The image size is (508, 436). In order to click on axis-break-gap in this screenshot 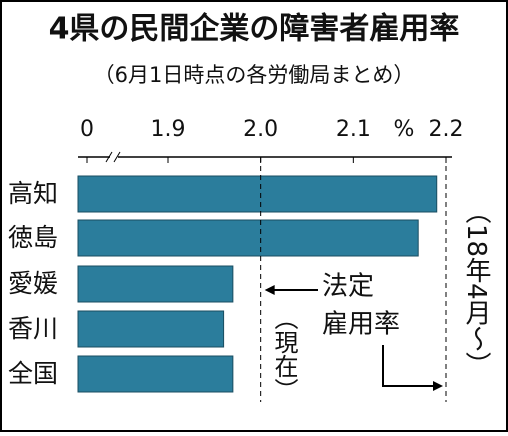, I will do `click(114, 157)`.